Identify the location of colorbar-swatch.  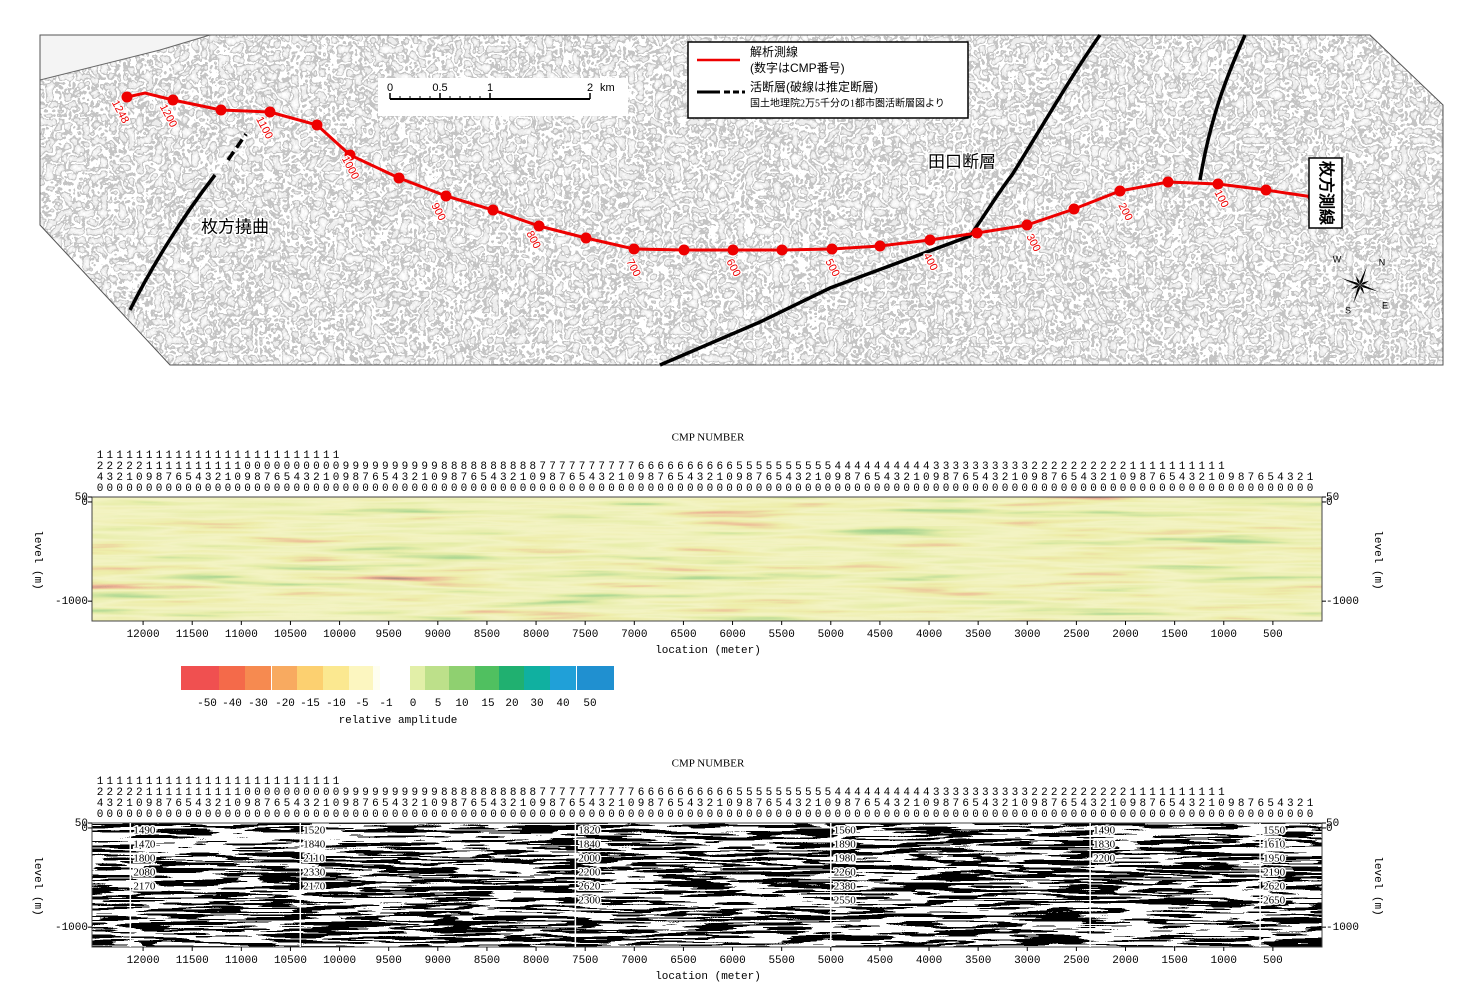
(285, 678).